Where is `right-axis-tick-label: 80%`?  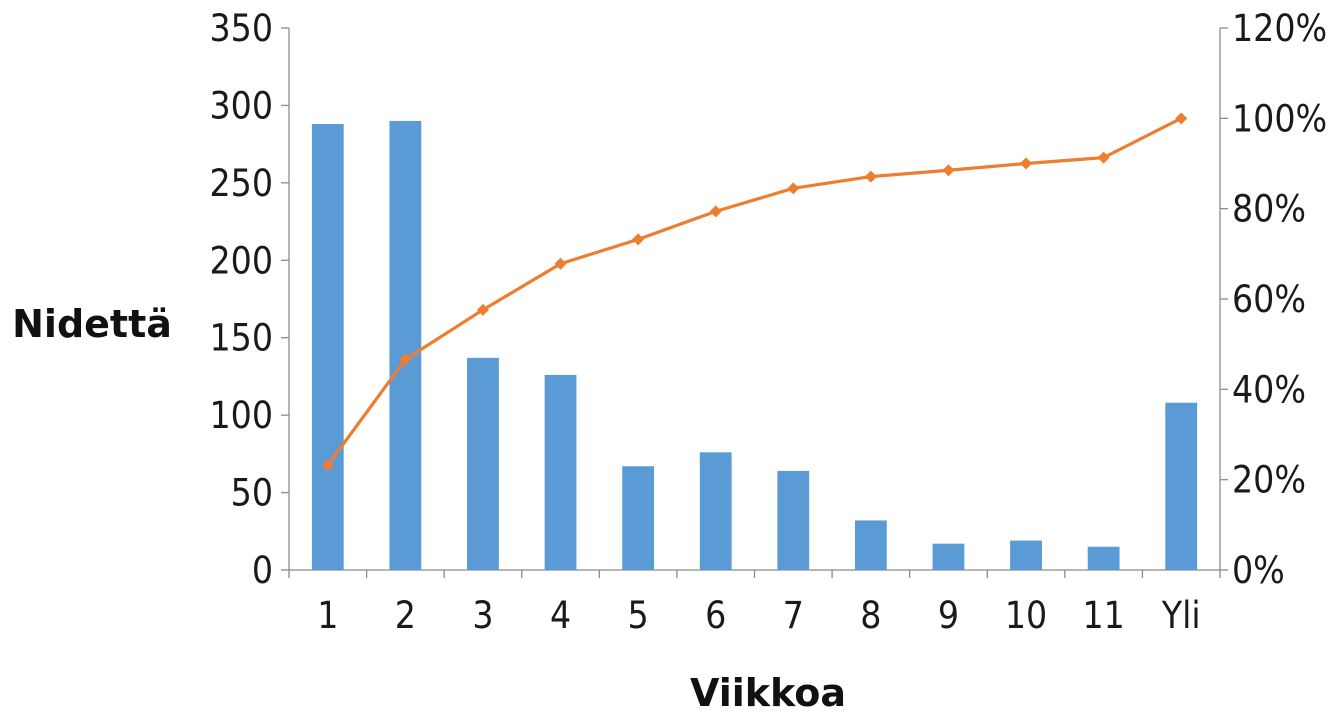
right-axis-tick-label: 80% is located at coordinates (1269, 209).